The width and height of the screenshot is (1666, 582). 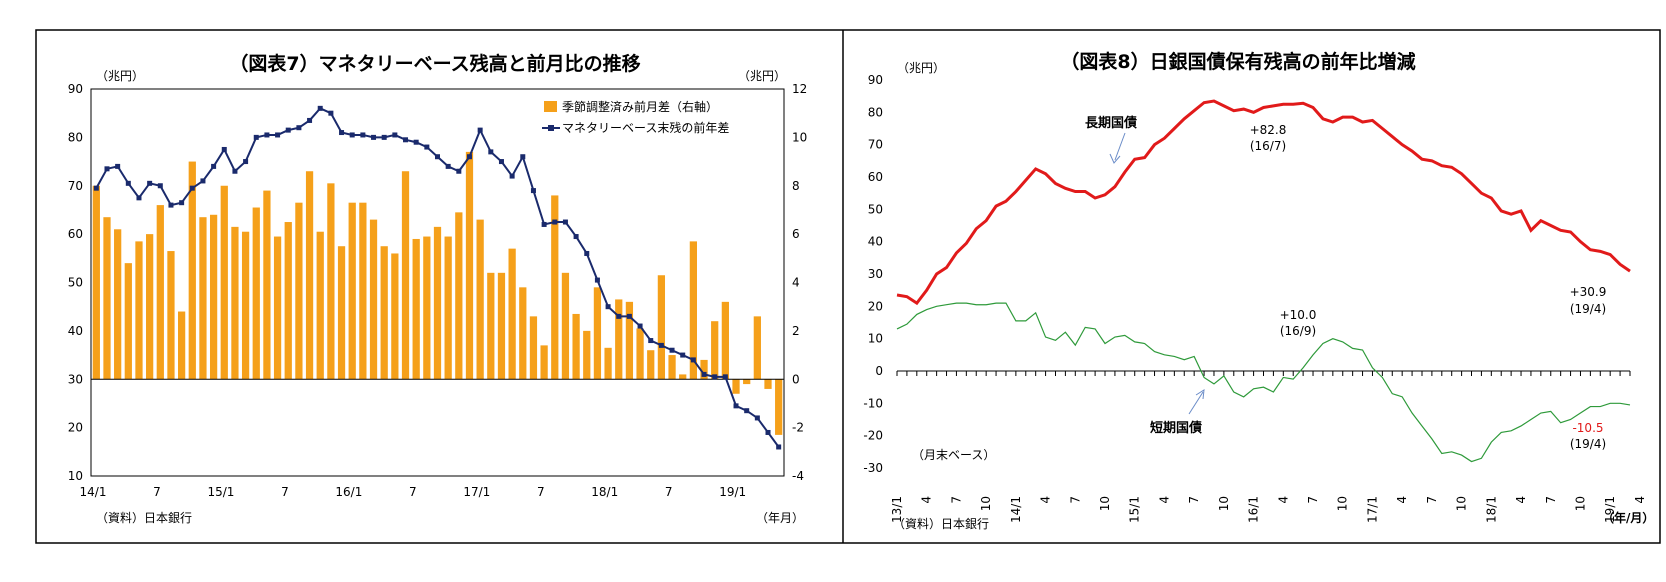 What do you see at coordinates (1254, 509) in the screenshot?
I see `x-tick-label: 16/1` at bounding box center [1254, 509].